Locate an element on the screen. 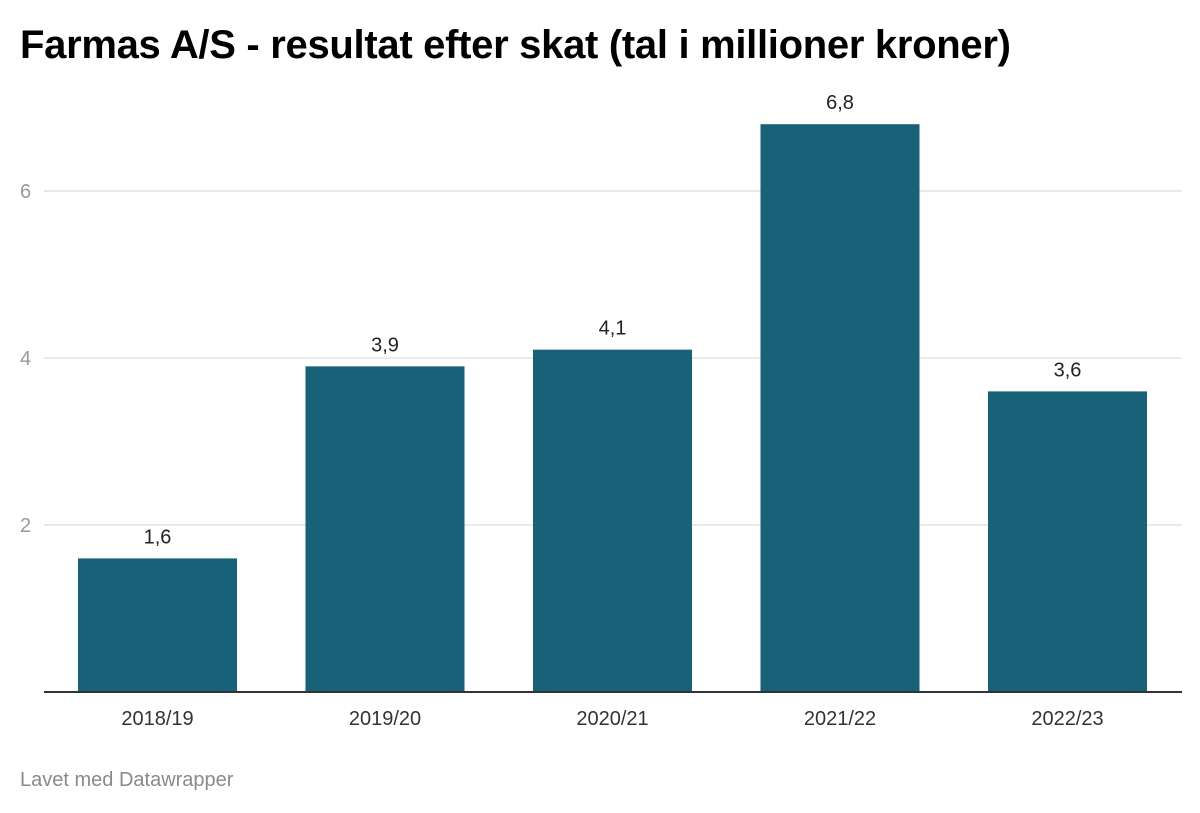  x-tick-label: 2019/20 is located at coordinates (385, 719).